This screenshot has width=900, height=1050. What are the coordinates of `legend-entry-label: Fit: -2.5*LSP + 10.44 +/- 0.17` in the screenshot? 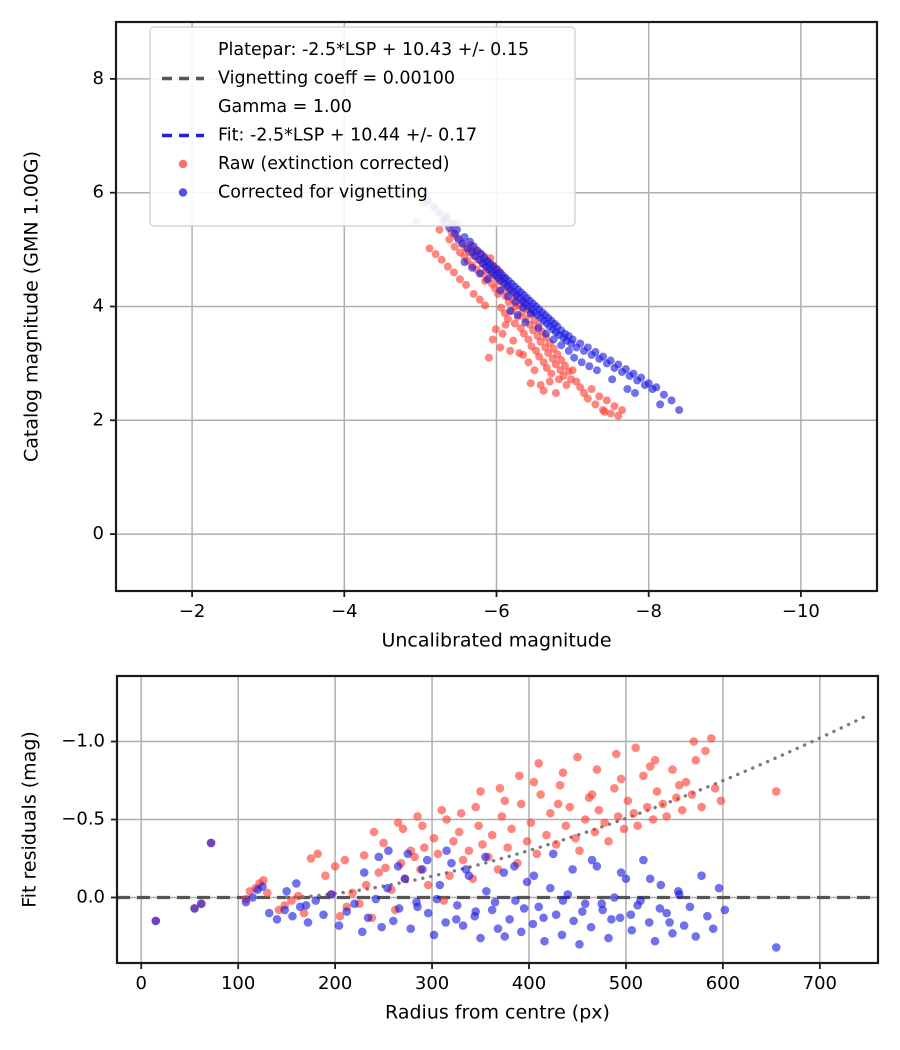 It's located at (347, 136).